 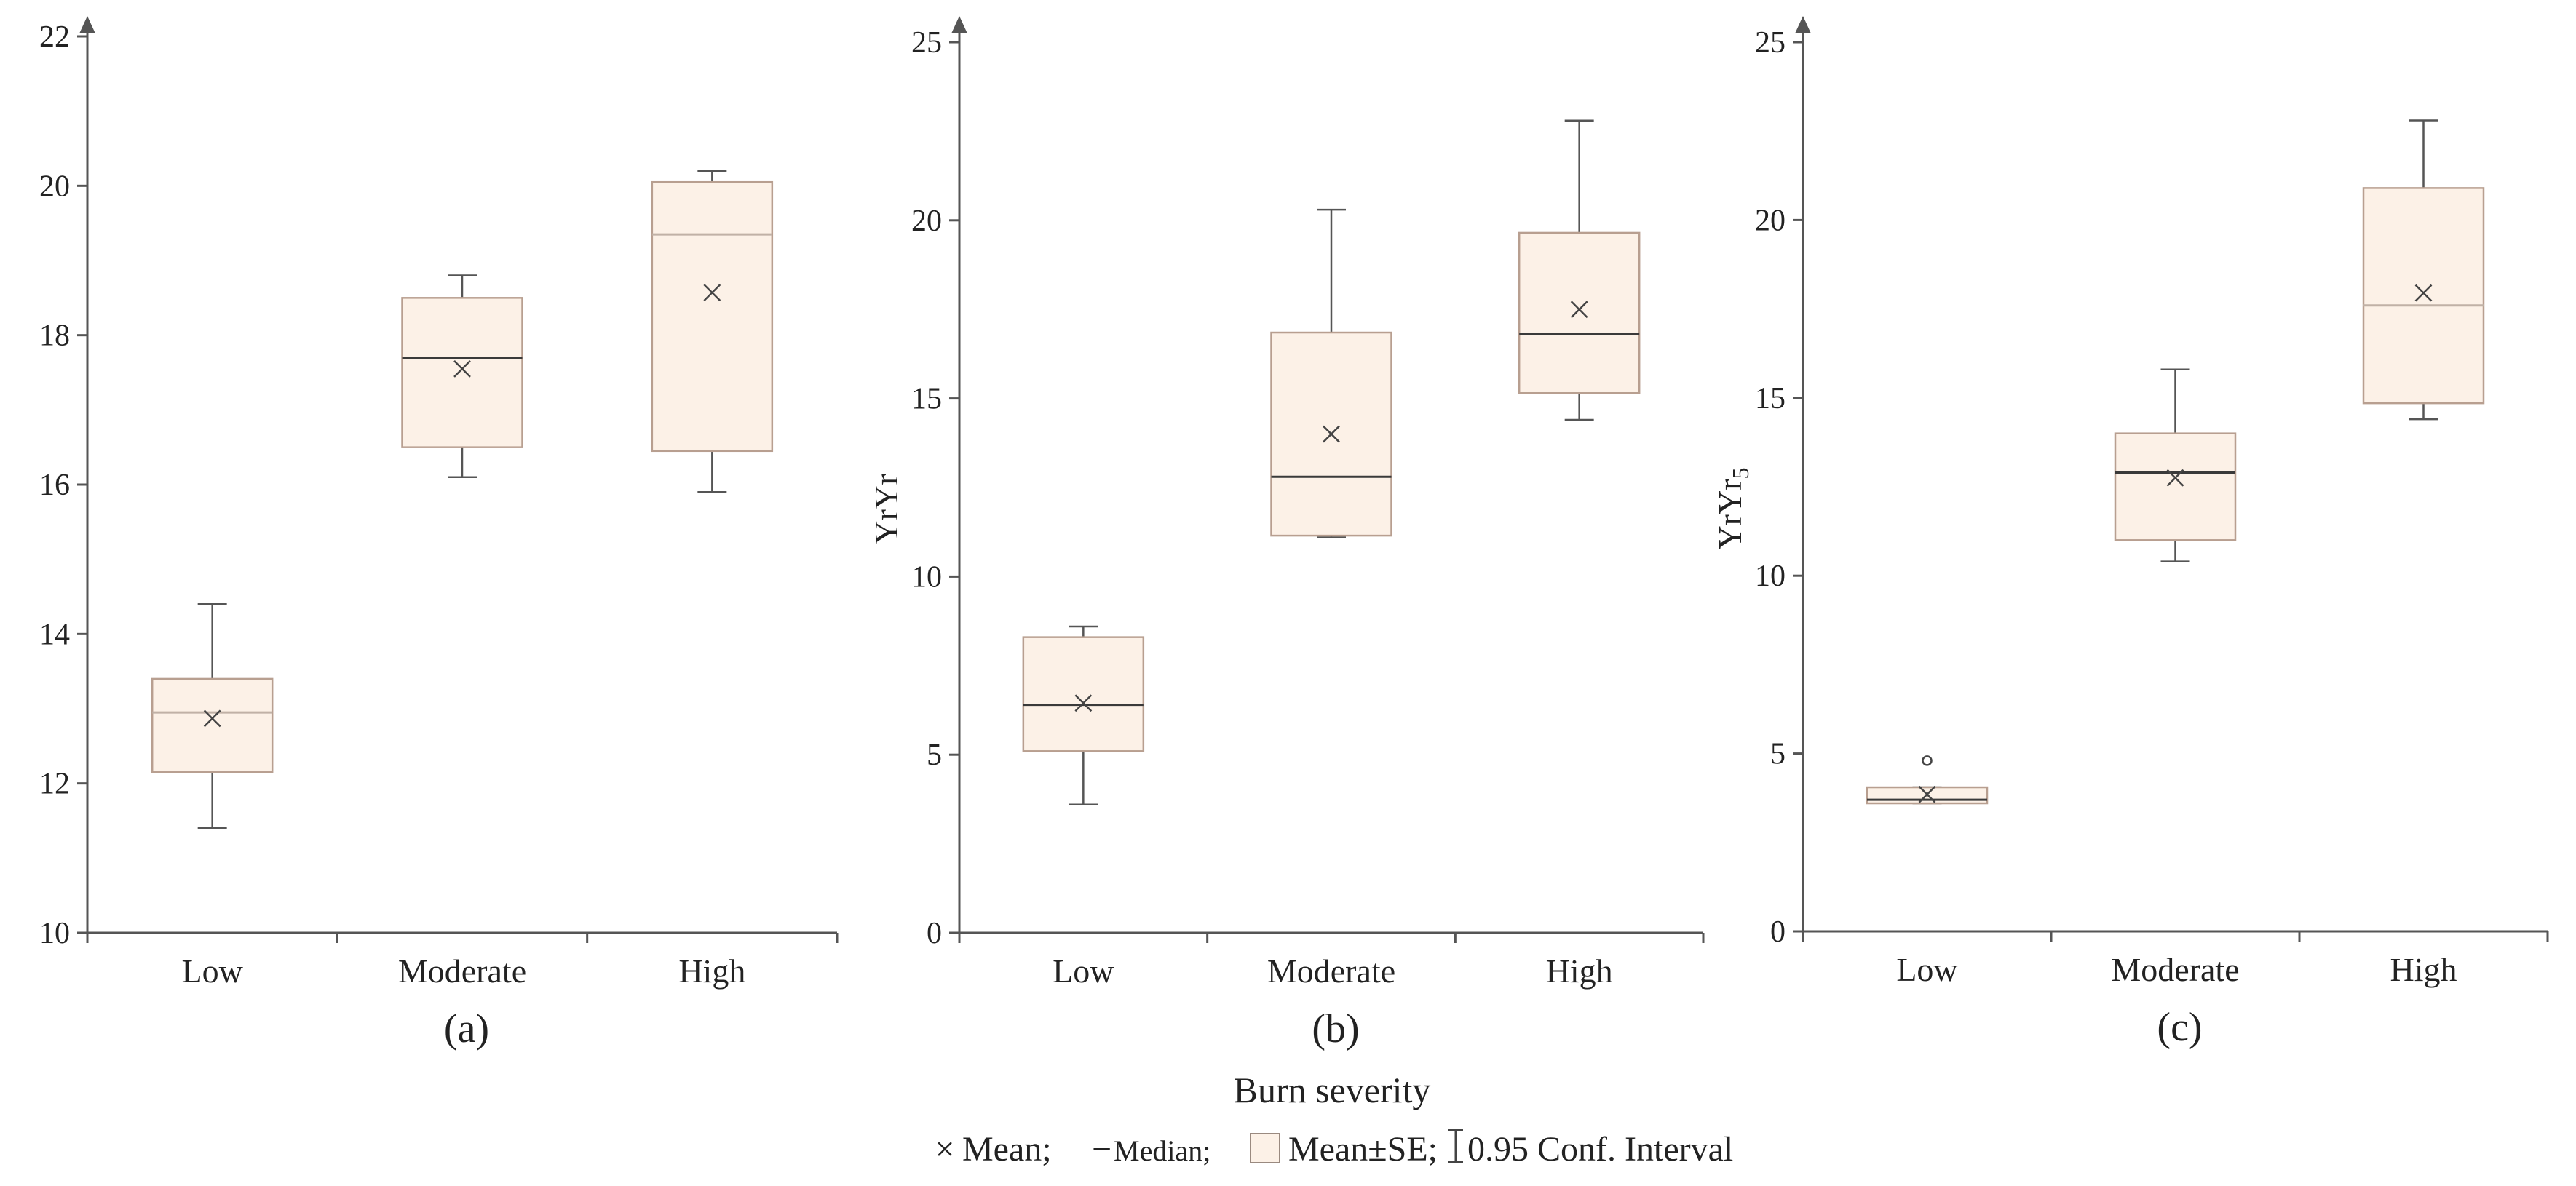 I want to click on y-axis-label: YrYr, so click(x=886, y=509).